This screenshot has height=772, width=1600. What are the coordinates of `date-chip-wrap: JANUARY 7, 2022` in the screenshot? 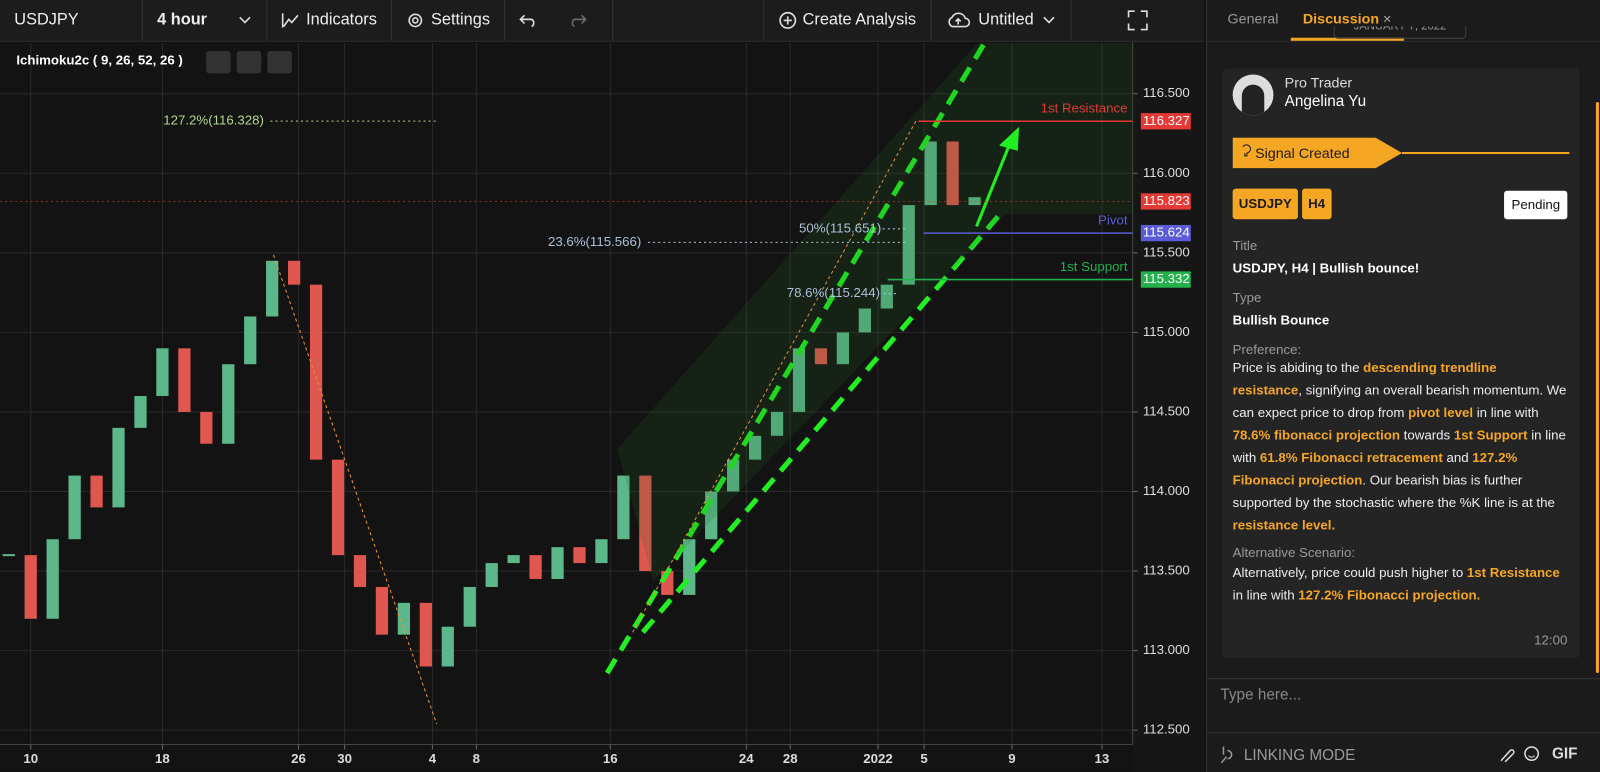 It's located at (1400, 37).